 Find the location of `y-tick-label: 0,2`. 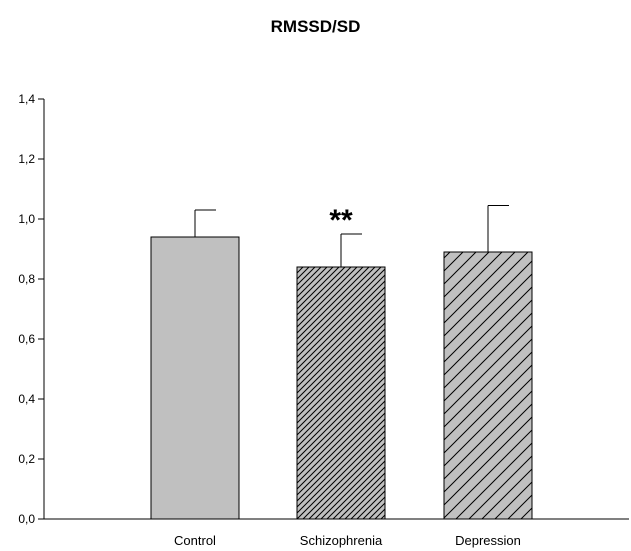

y-tick-label: 0,2 is located at coordinates (26, 459).